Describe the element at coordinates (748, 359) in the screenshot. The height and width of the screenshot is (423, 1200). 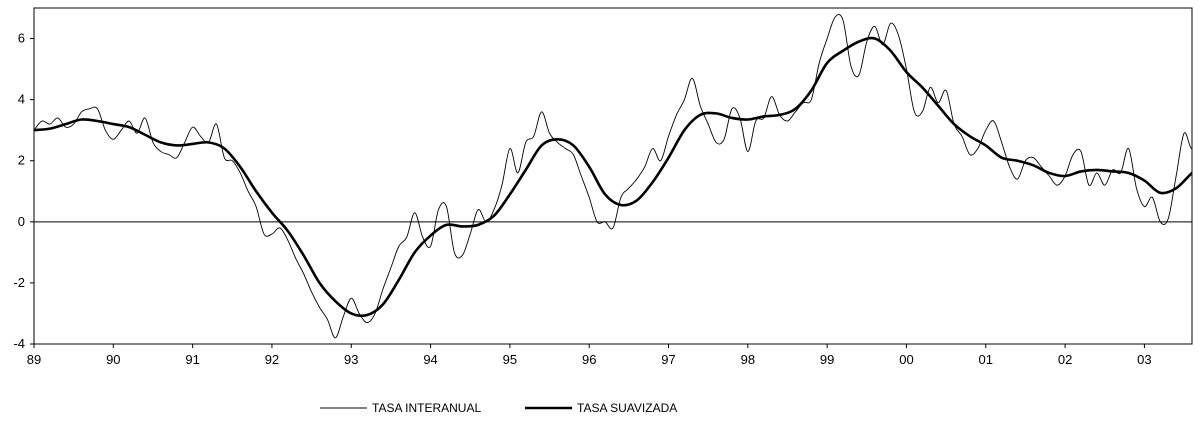
I see `x-tick-label: 98` at that location.